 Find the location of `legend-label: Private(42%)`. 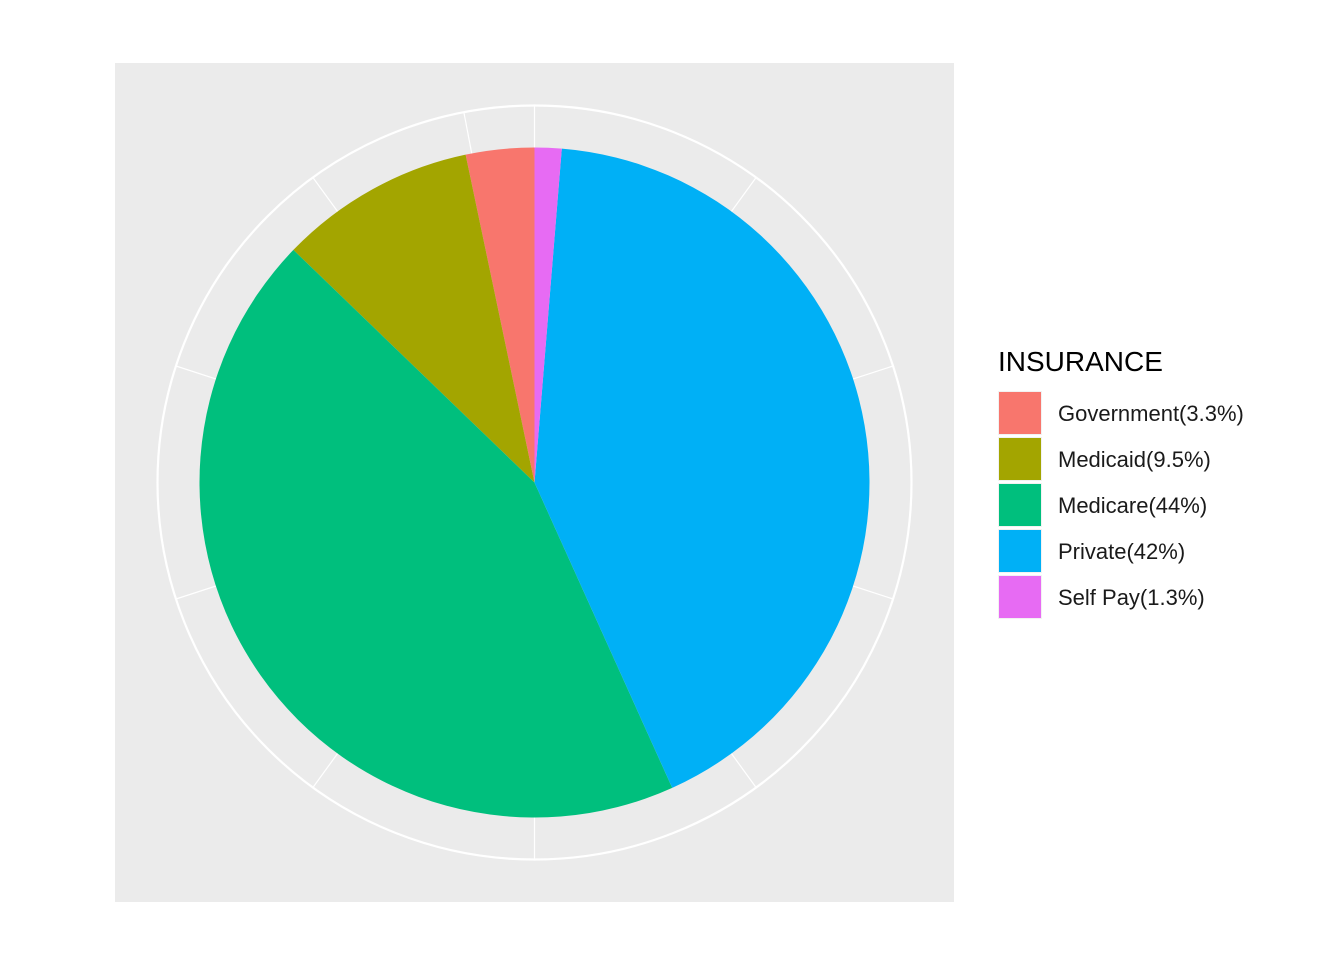

legend-label: Private(42%) is located at coordinates (1121, 551).